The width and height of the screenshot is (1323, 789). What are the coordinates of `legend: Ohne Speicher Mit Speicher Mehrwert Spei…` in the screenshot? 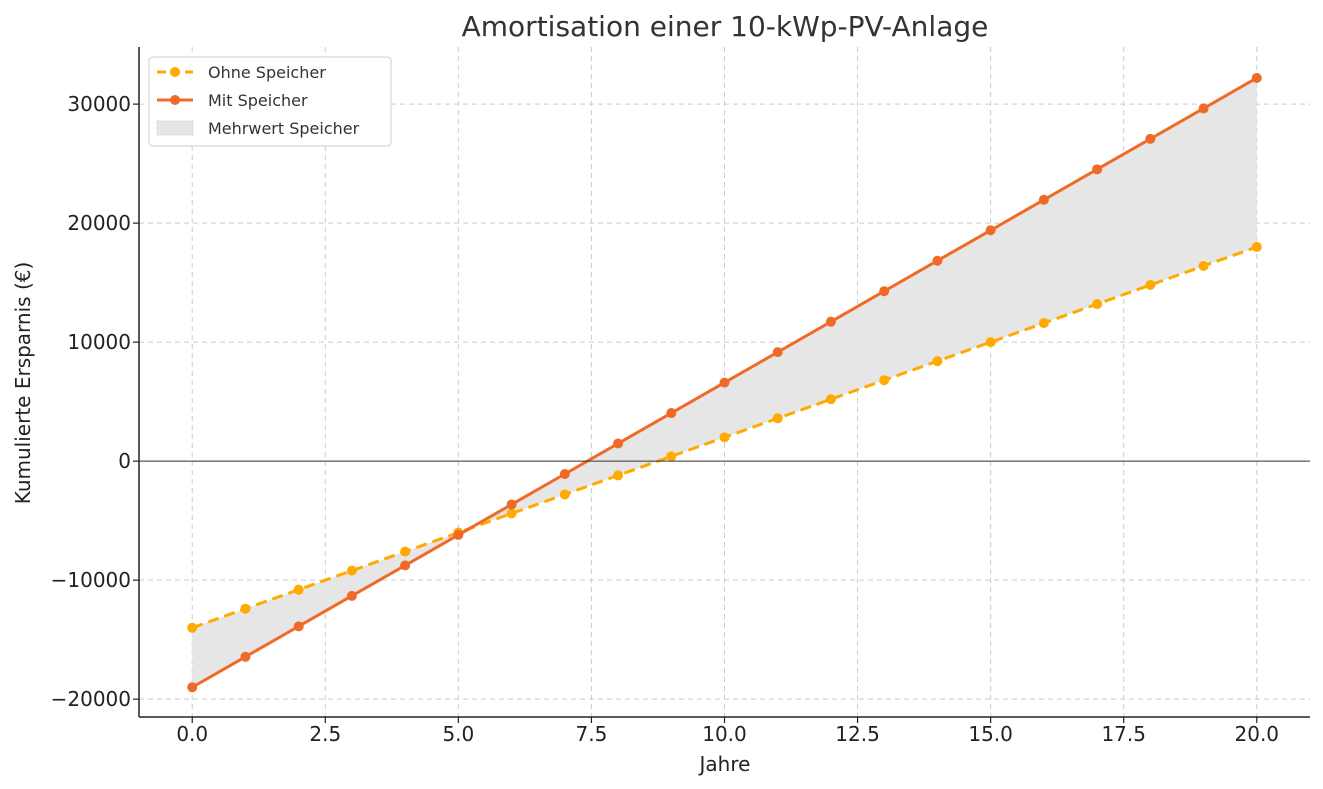 It's located at (270, 101).